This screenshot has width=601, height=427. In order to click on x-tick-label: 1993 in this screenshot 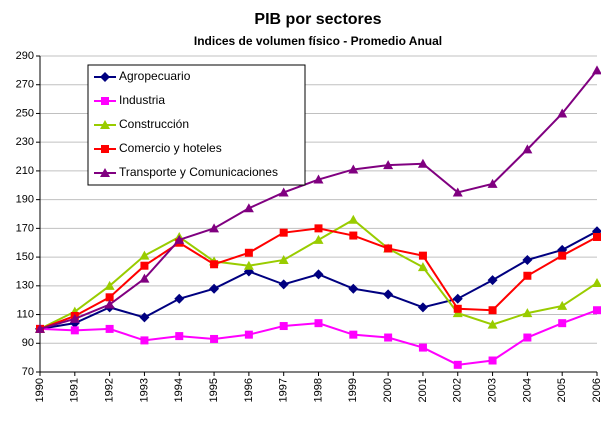, I will do `click(144, 390)`.